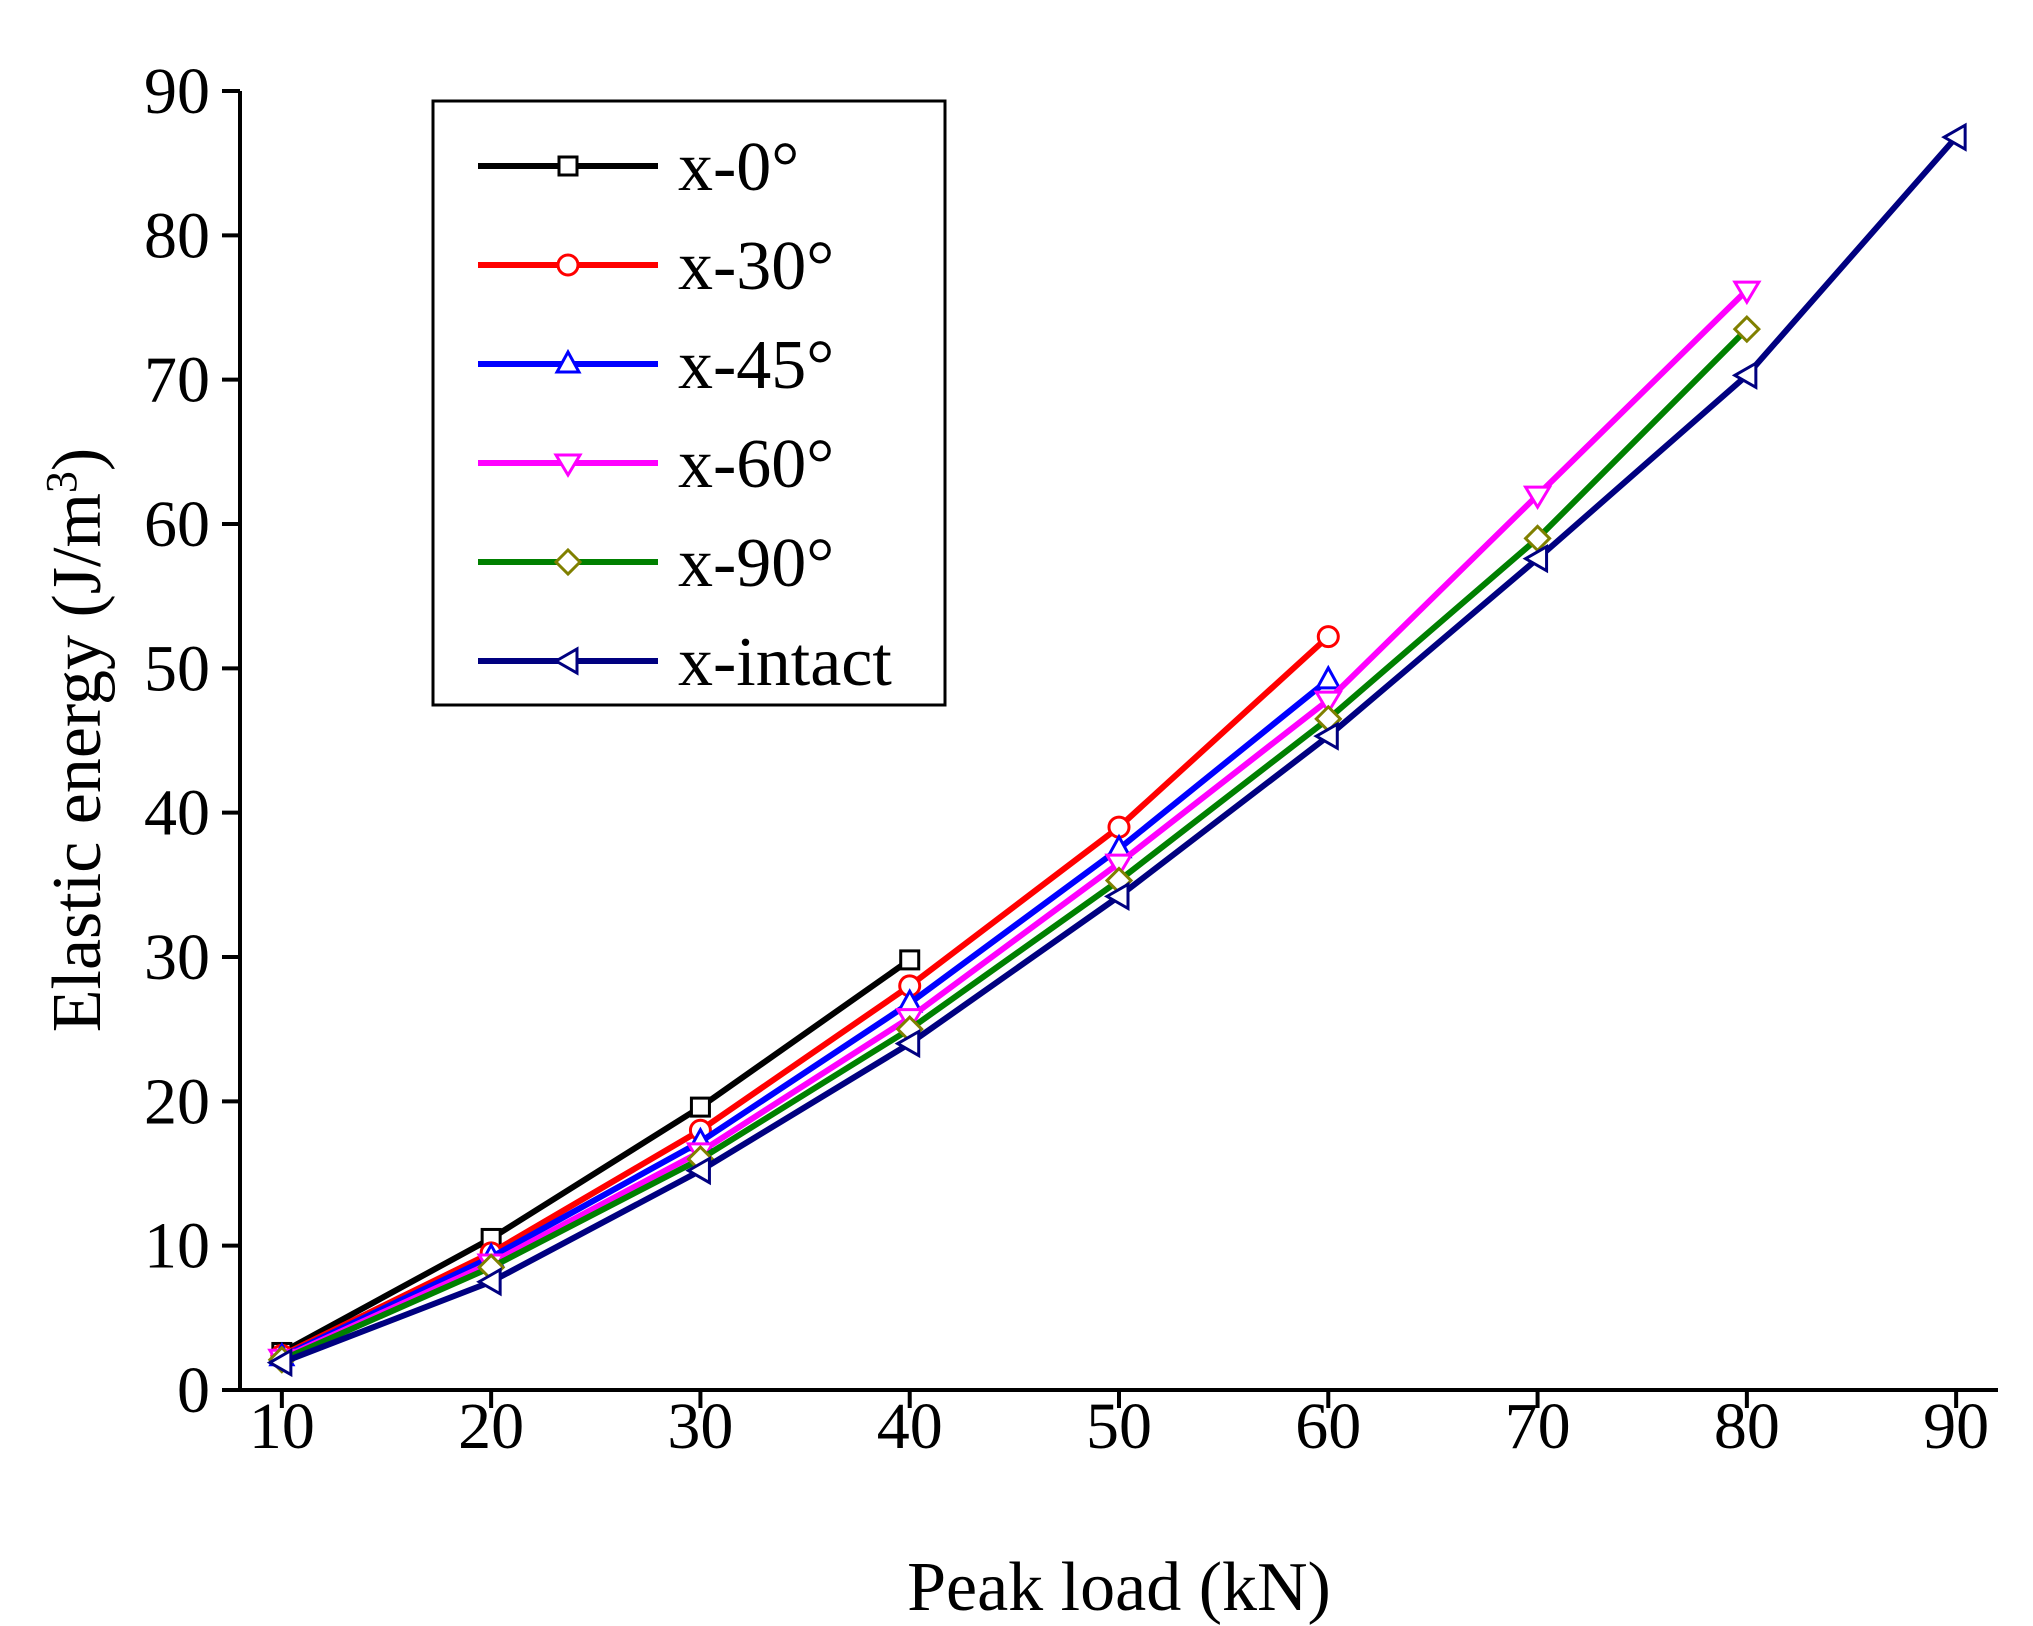  What do you see at coordinates (1119, 1426) in the screenshot?
I see `x-tick-label: 50` at bounding box center [1119, 1426].